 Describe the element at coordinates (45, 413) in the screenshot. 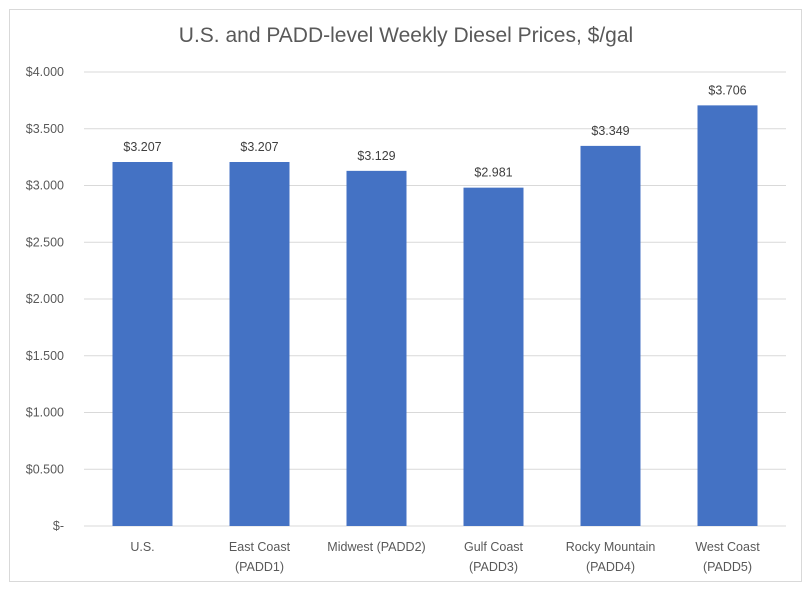

I see `y-tick-label: $1.000` at that location.